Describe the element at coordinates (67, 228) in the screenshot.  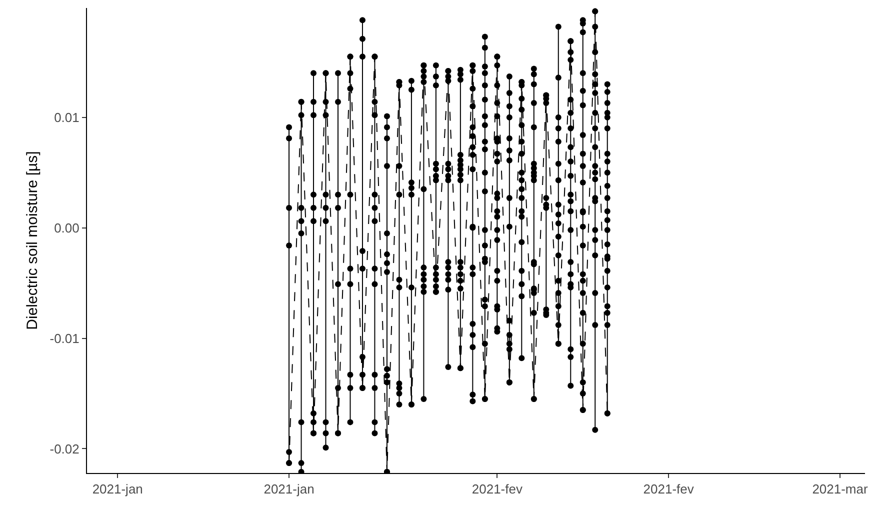
I see `y-tick-label: 0.00` at that location.